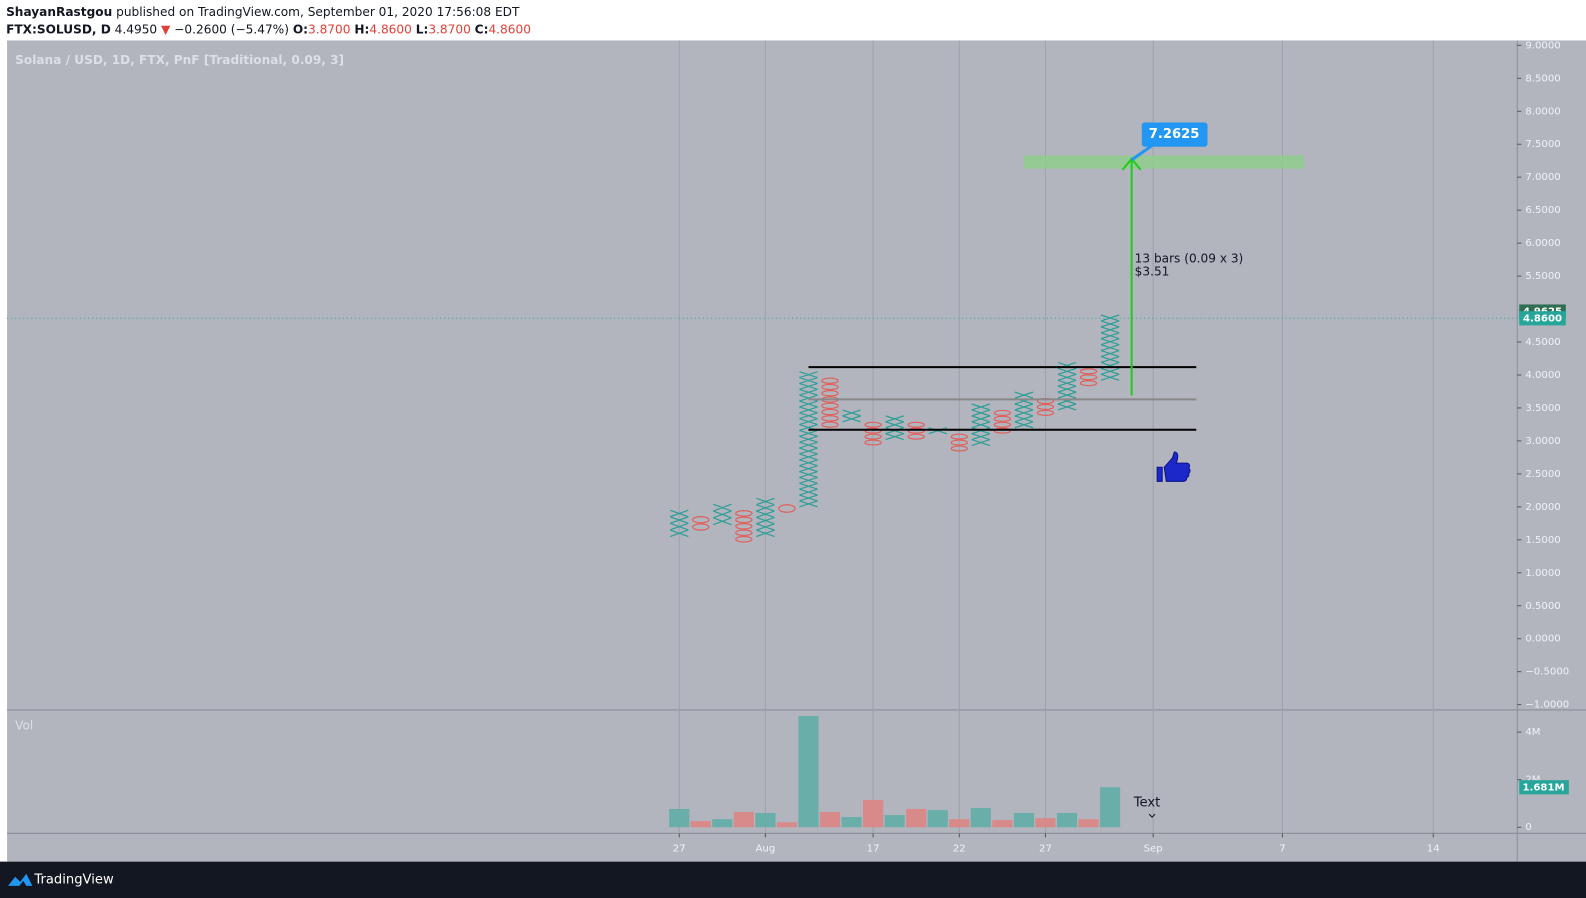  I want to click on y-tick-label: 1.5000, so click(1542, 540).